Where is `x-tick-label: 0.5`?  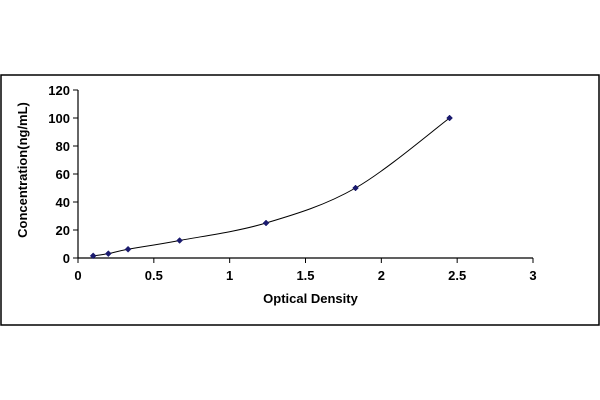 x-tick-label: 0.5 is located at coordinates (154, 275).